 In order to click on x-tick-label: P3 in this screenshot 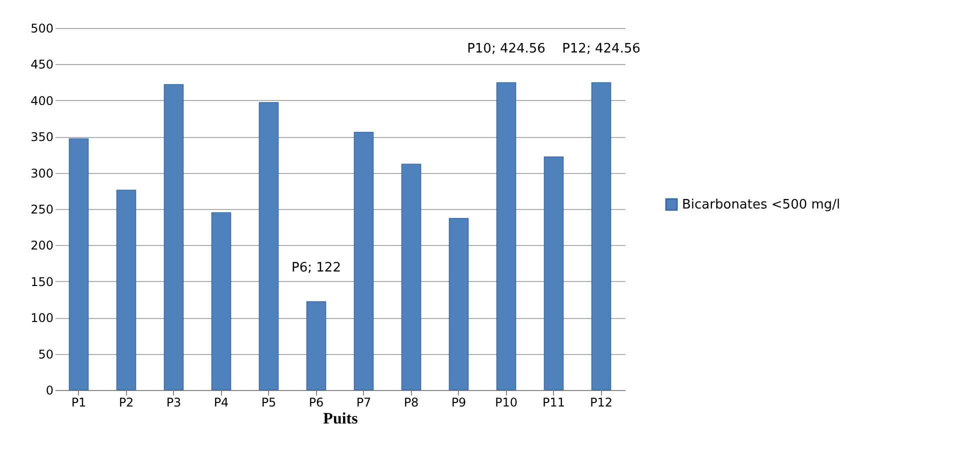, I will do `click(174, 403)`.